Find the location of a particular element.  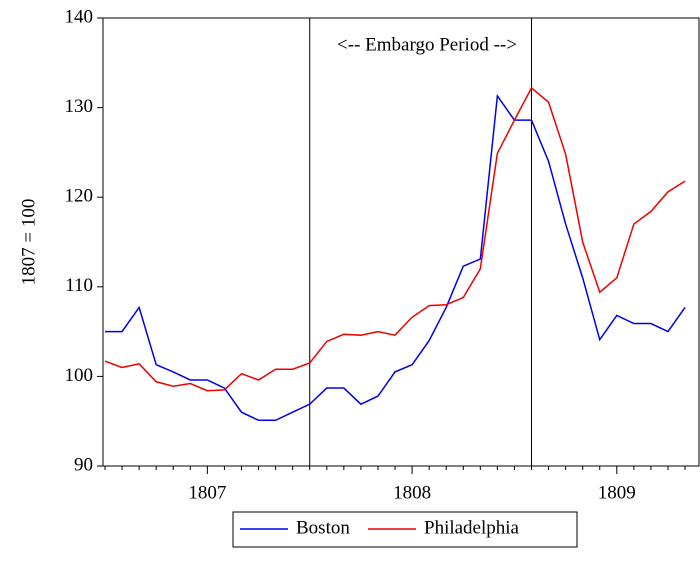

annotation: <-- Embargo Period --> is located at coordinates (427, 44).